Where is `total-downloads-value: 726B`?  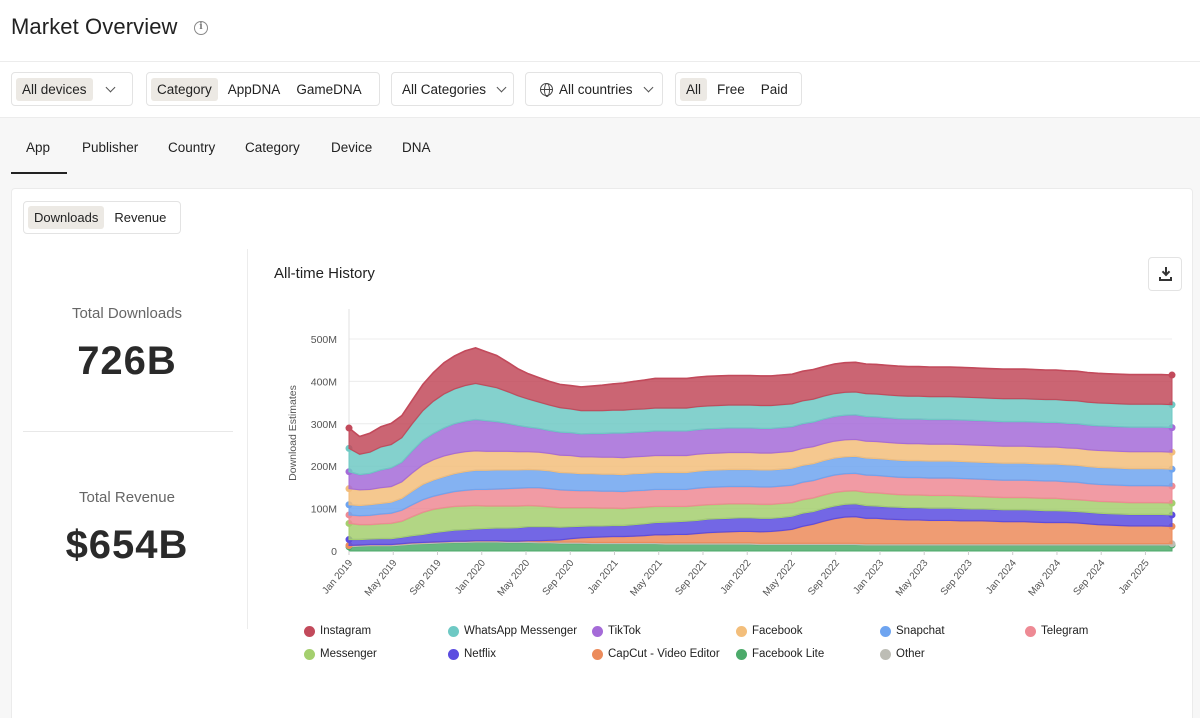 total-downloads-value: 726B is located at coordinates (127, 361).